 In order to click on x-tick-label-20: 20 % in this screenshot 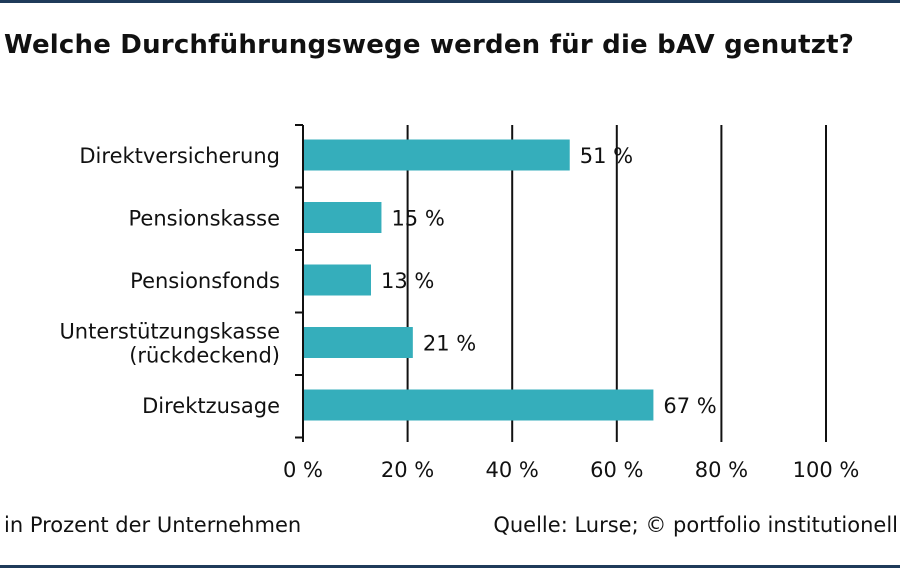, I will do `click(407, 470)`.